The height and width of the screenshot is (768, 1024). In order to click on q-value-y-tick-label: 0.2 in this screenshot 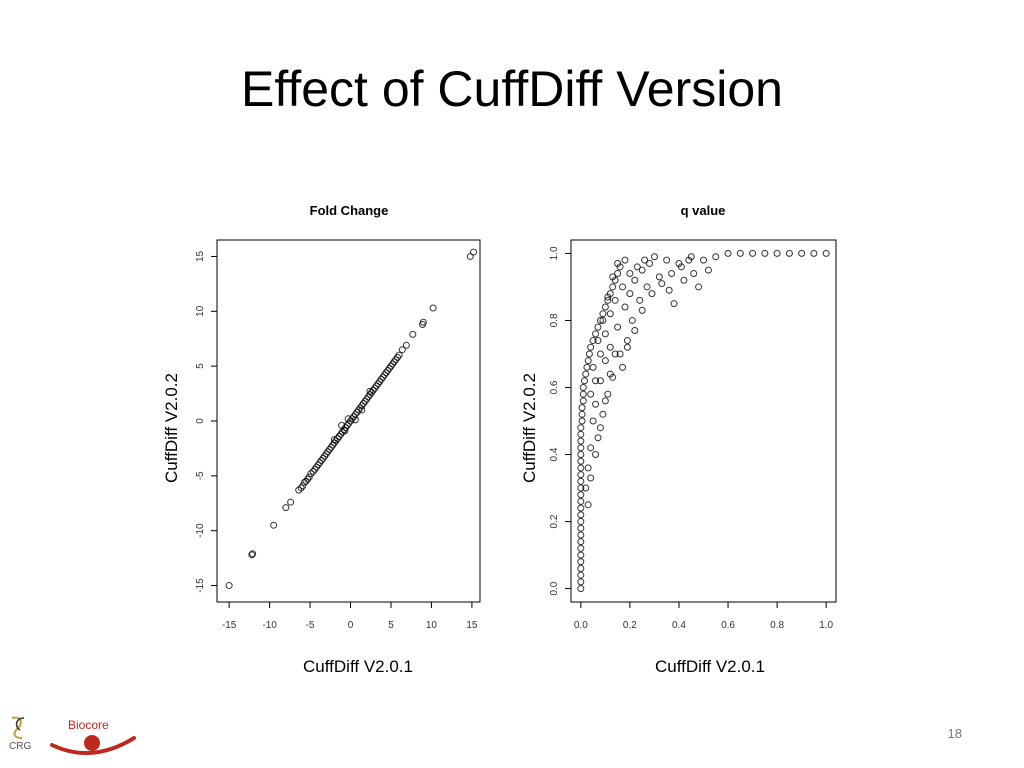, I will do `click(554, 521)`.